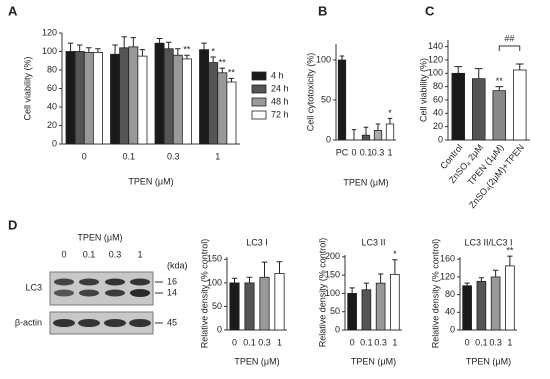  I want to click on significance: *, so click(213, 51).